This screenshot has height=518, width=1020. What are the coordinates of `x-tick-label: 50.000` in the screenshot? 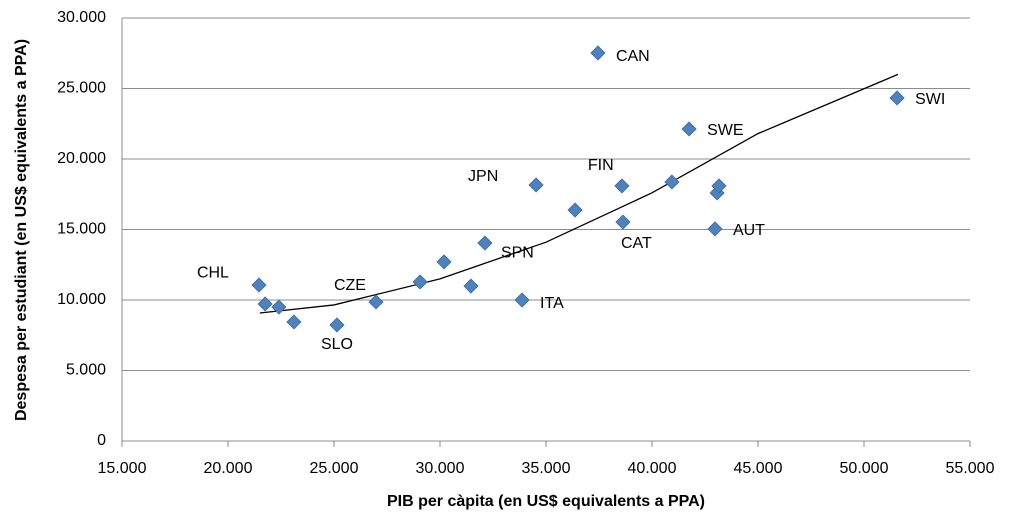 It's located at (864, 468).